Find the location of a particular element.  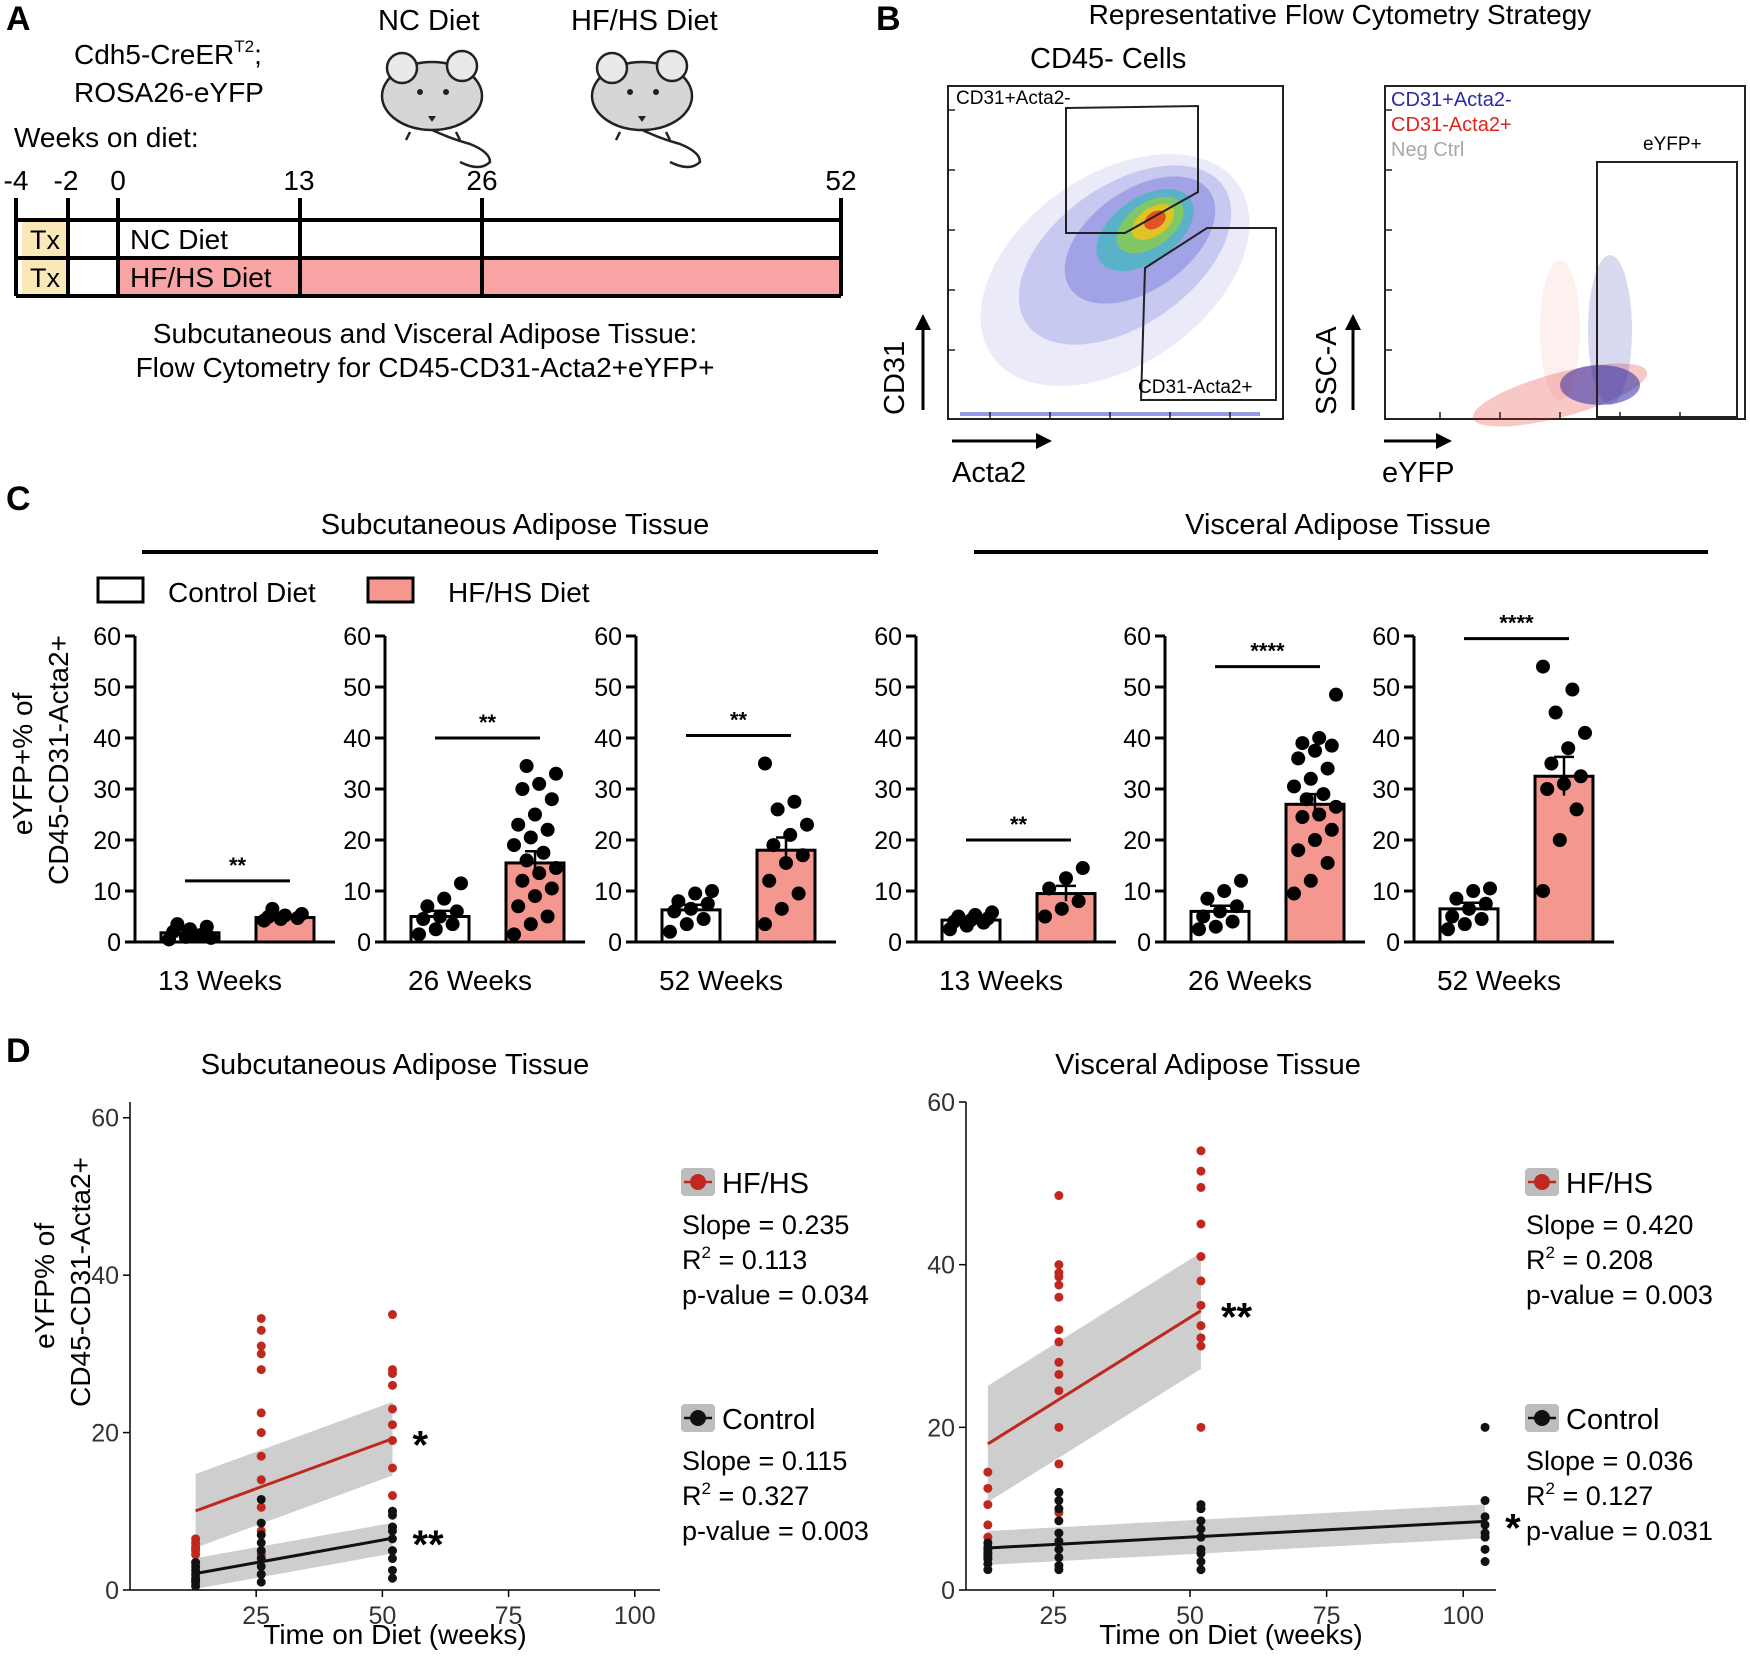

group-title-visceral: Visceral Adipose Tissue is located at coordinates (1338, 525).